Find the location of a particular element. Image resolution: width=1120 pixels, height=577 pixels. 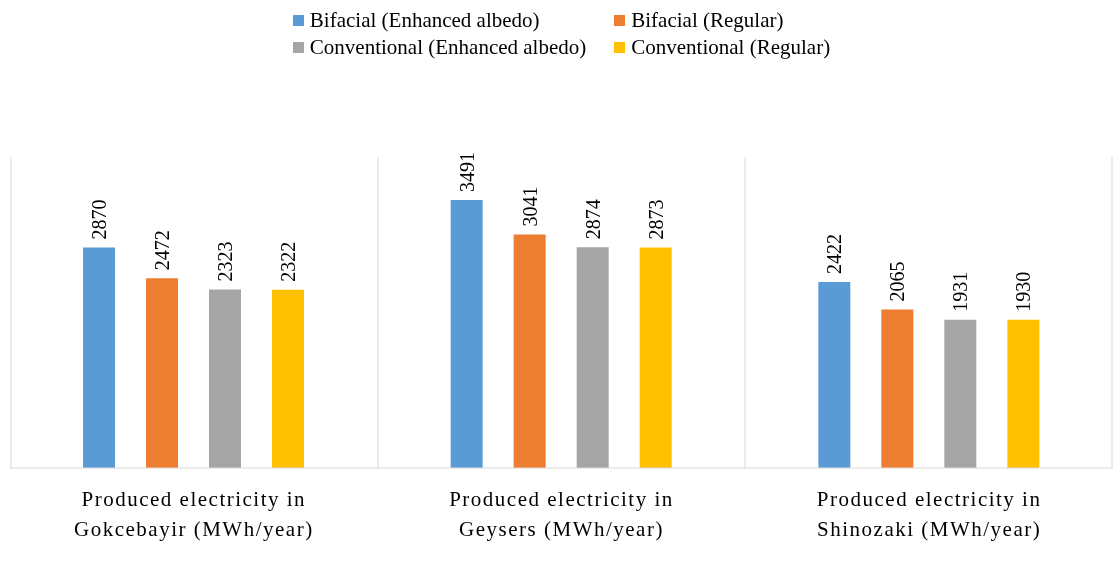

data-label: 3491 is located at coordinates (466, 171).